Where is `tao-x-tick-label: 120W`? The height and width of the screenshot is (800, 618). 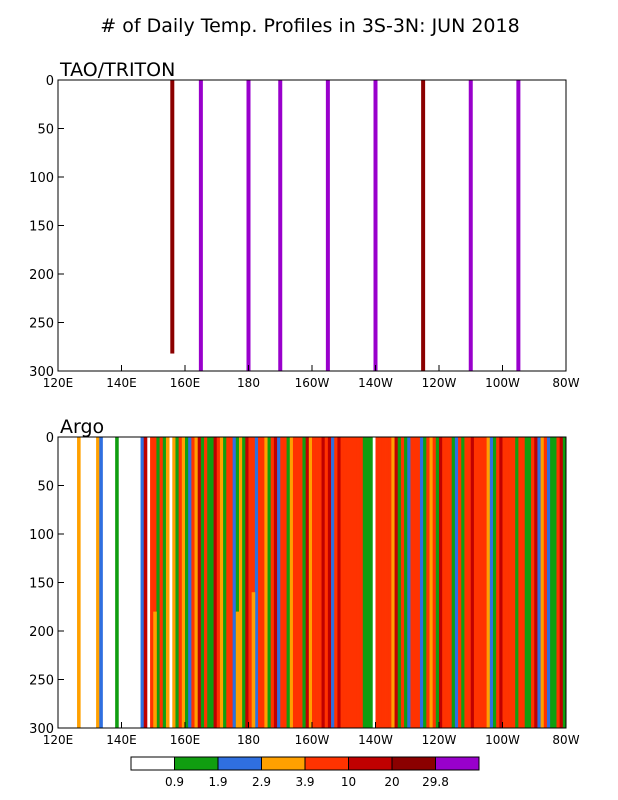
tao-x-tick-label: 120W is located at coordinates (439, 383).